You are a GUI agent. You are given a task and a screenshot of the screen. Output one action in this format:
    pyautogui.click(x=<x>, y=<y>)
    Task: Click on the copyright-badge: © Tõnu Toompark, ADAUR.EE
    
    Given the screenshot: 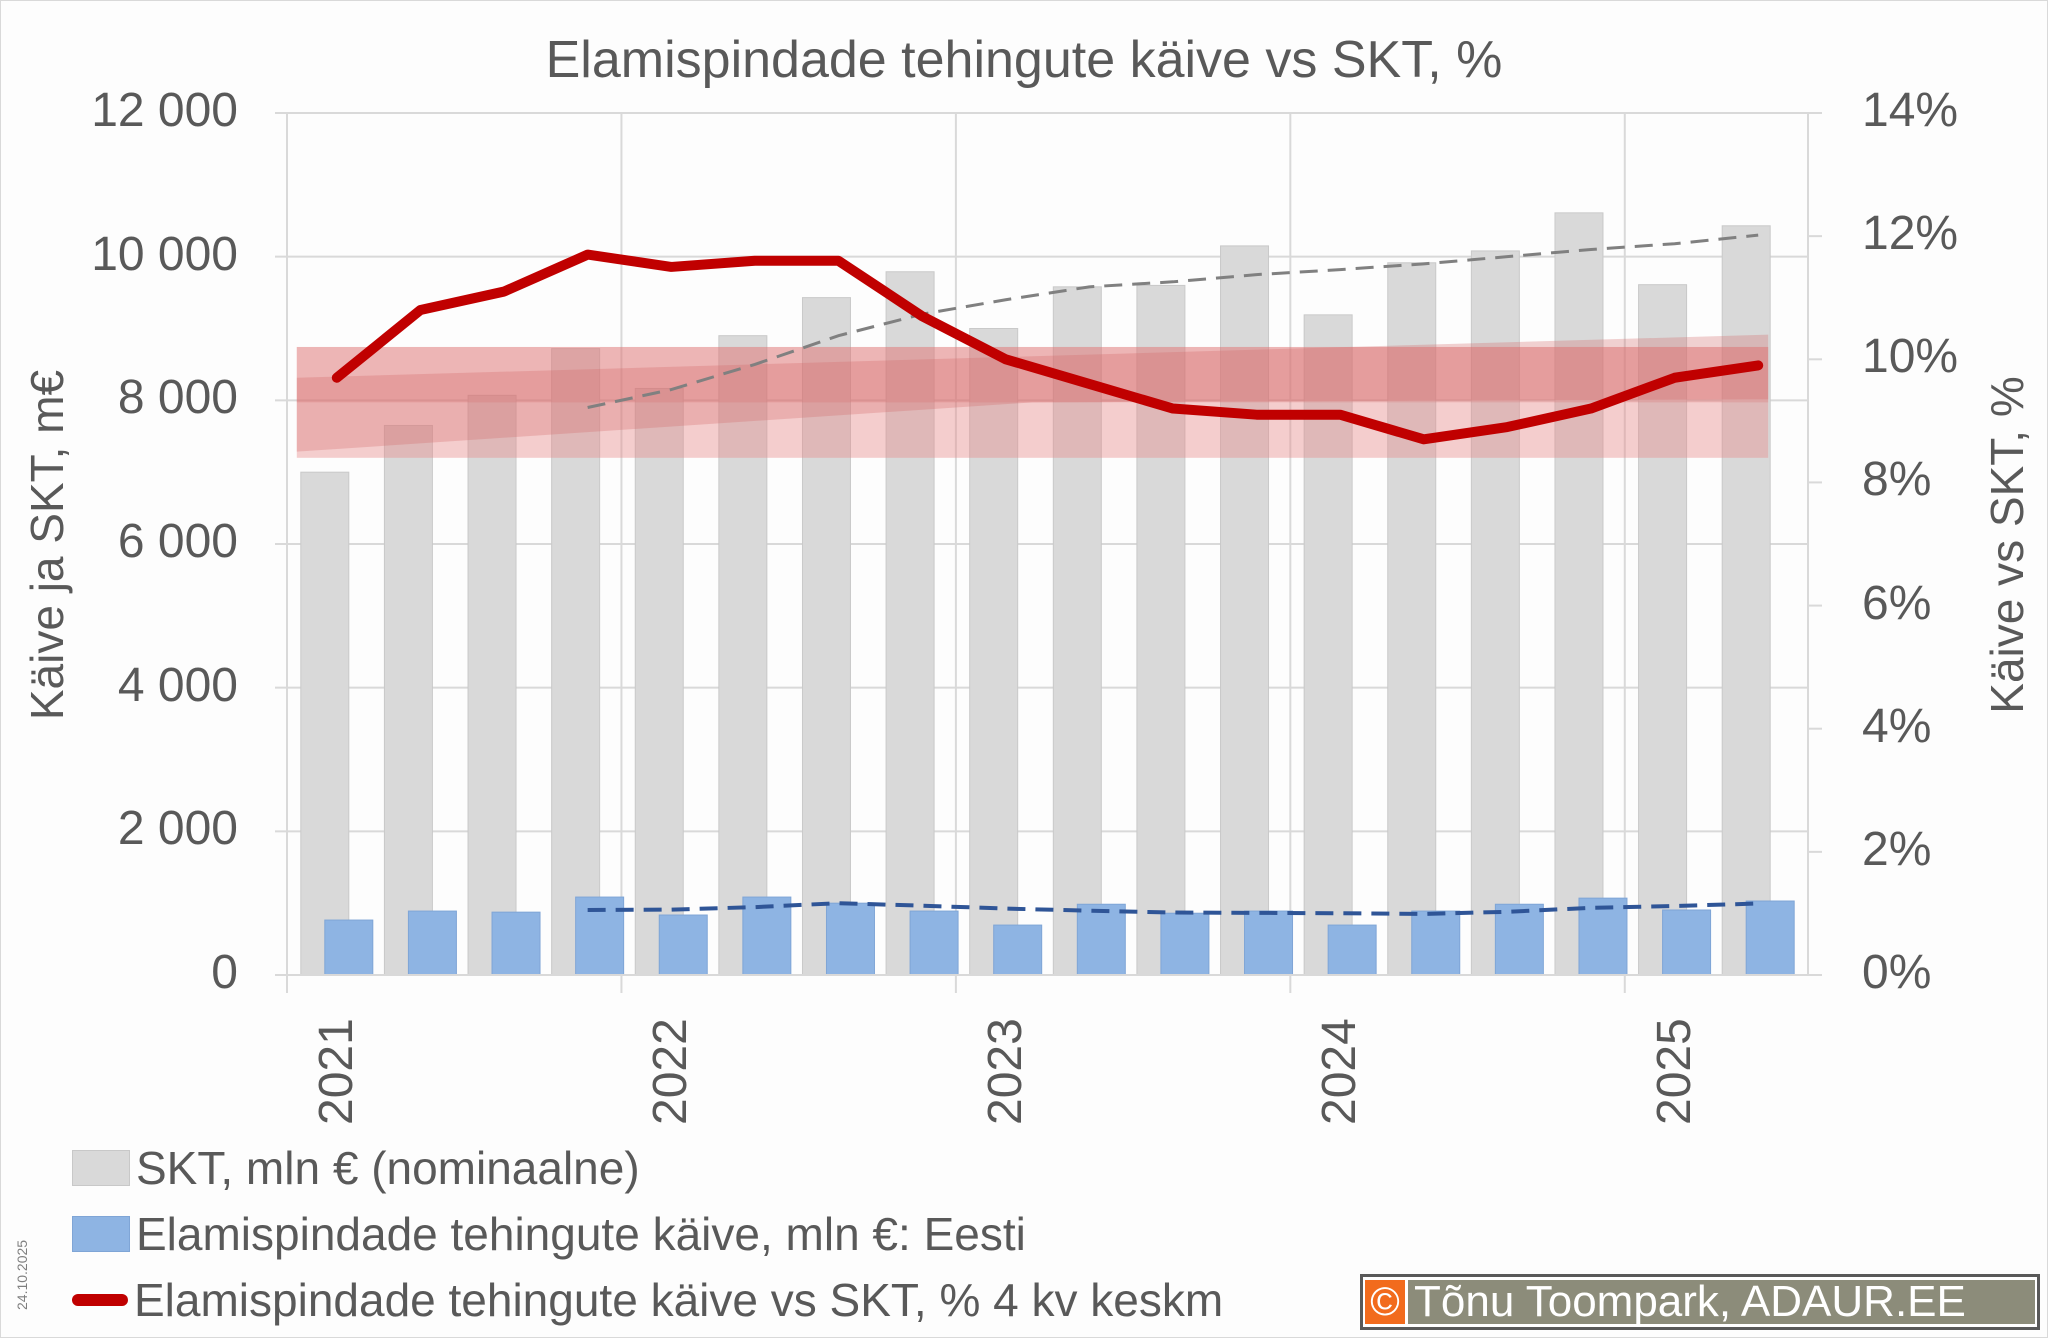 What is the action you would take?
    pyautogui.click(x=1700, y=1302)
    